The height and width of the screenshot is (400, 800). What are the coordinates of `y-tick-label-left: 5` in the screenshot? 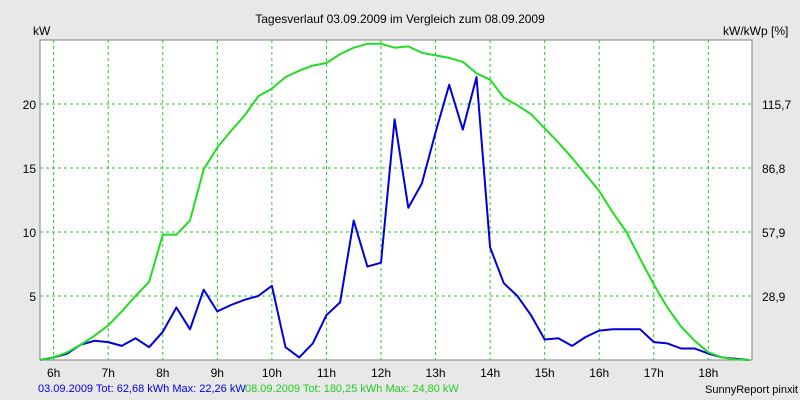 It's located at (32, 297).